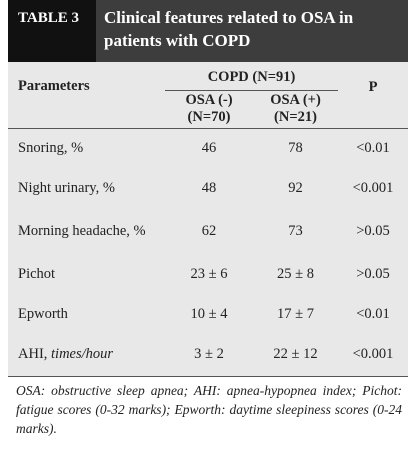  I want to click on cell: 92, so click(295, 187).